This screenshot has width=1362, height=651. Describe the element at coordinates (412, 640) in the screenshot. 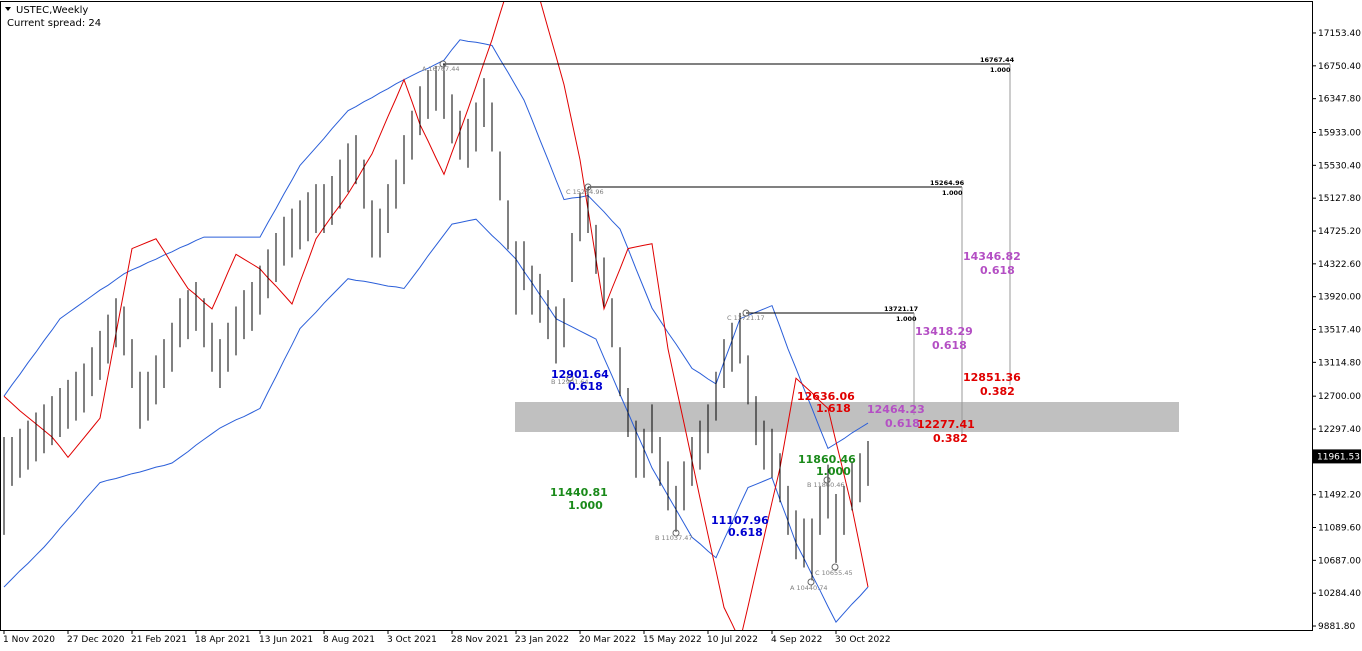

I see `x-tick-label: 3 Oct 2021` at that location.